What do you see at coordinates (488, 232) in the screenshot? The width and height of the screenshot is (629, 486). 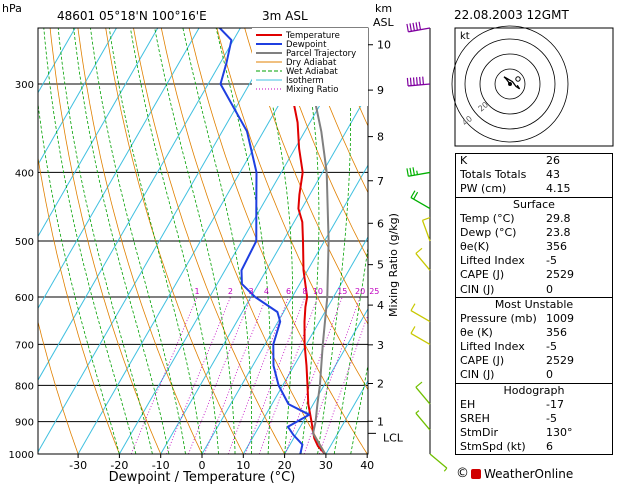 I see `surface-label: Dewp (°C)` at bounding box center [488, 232].